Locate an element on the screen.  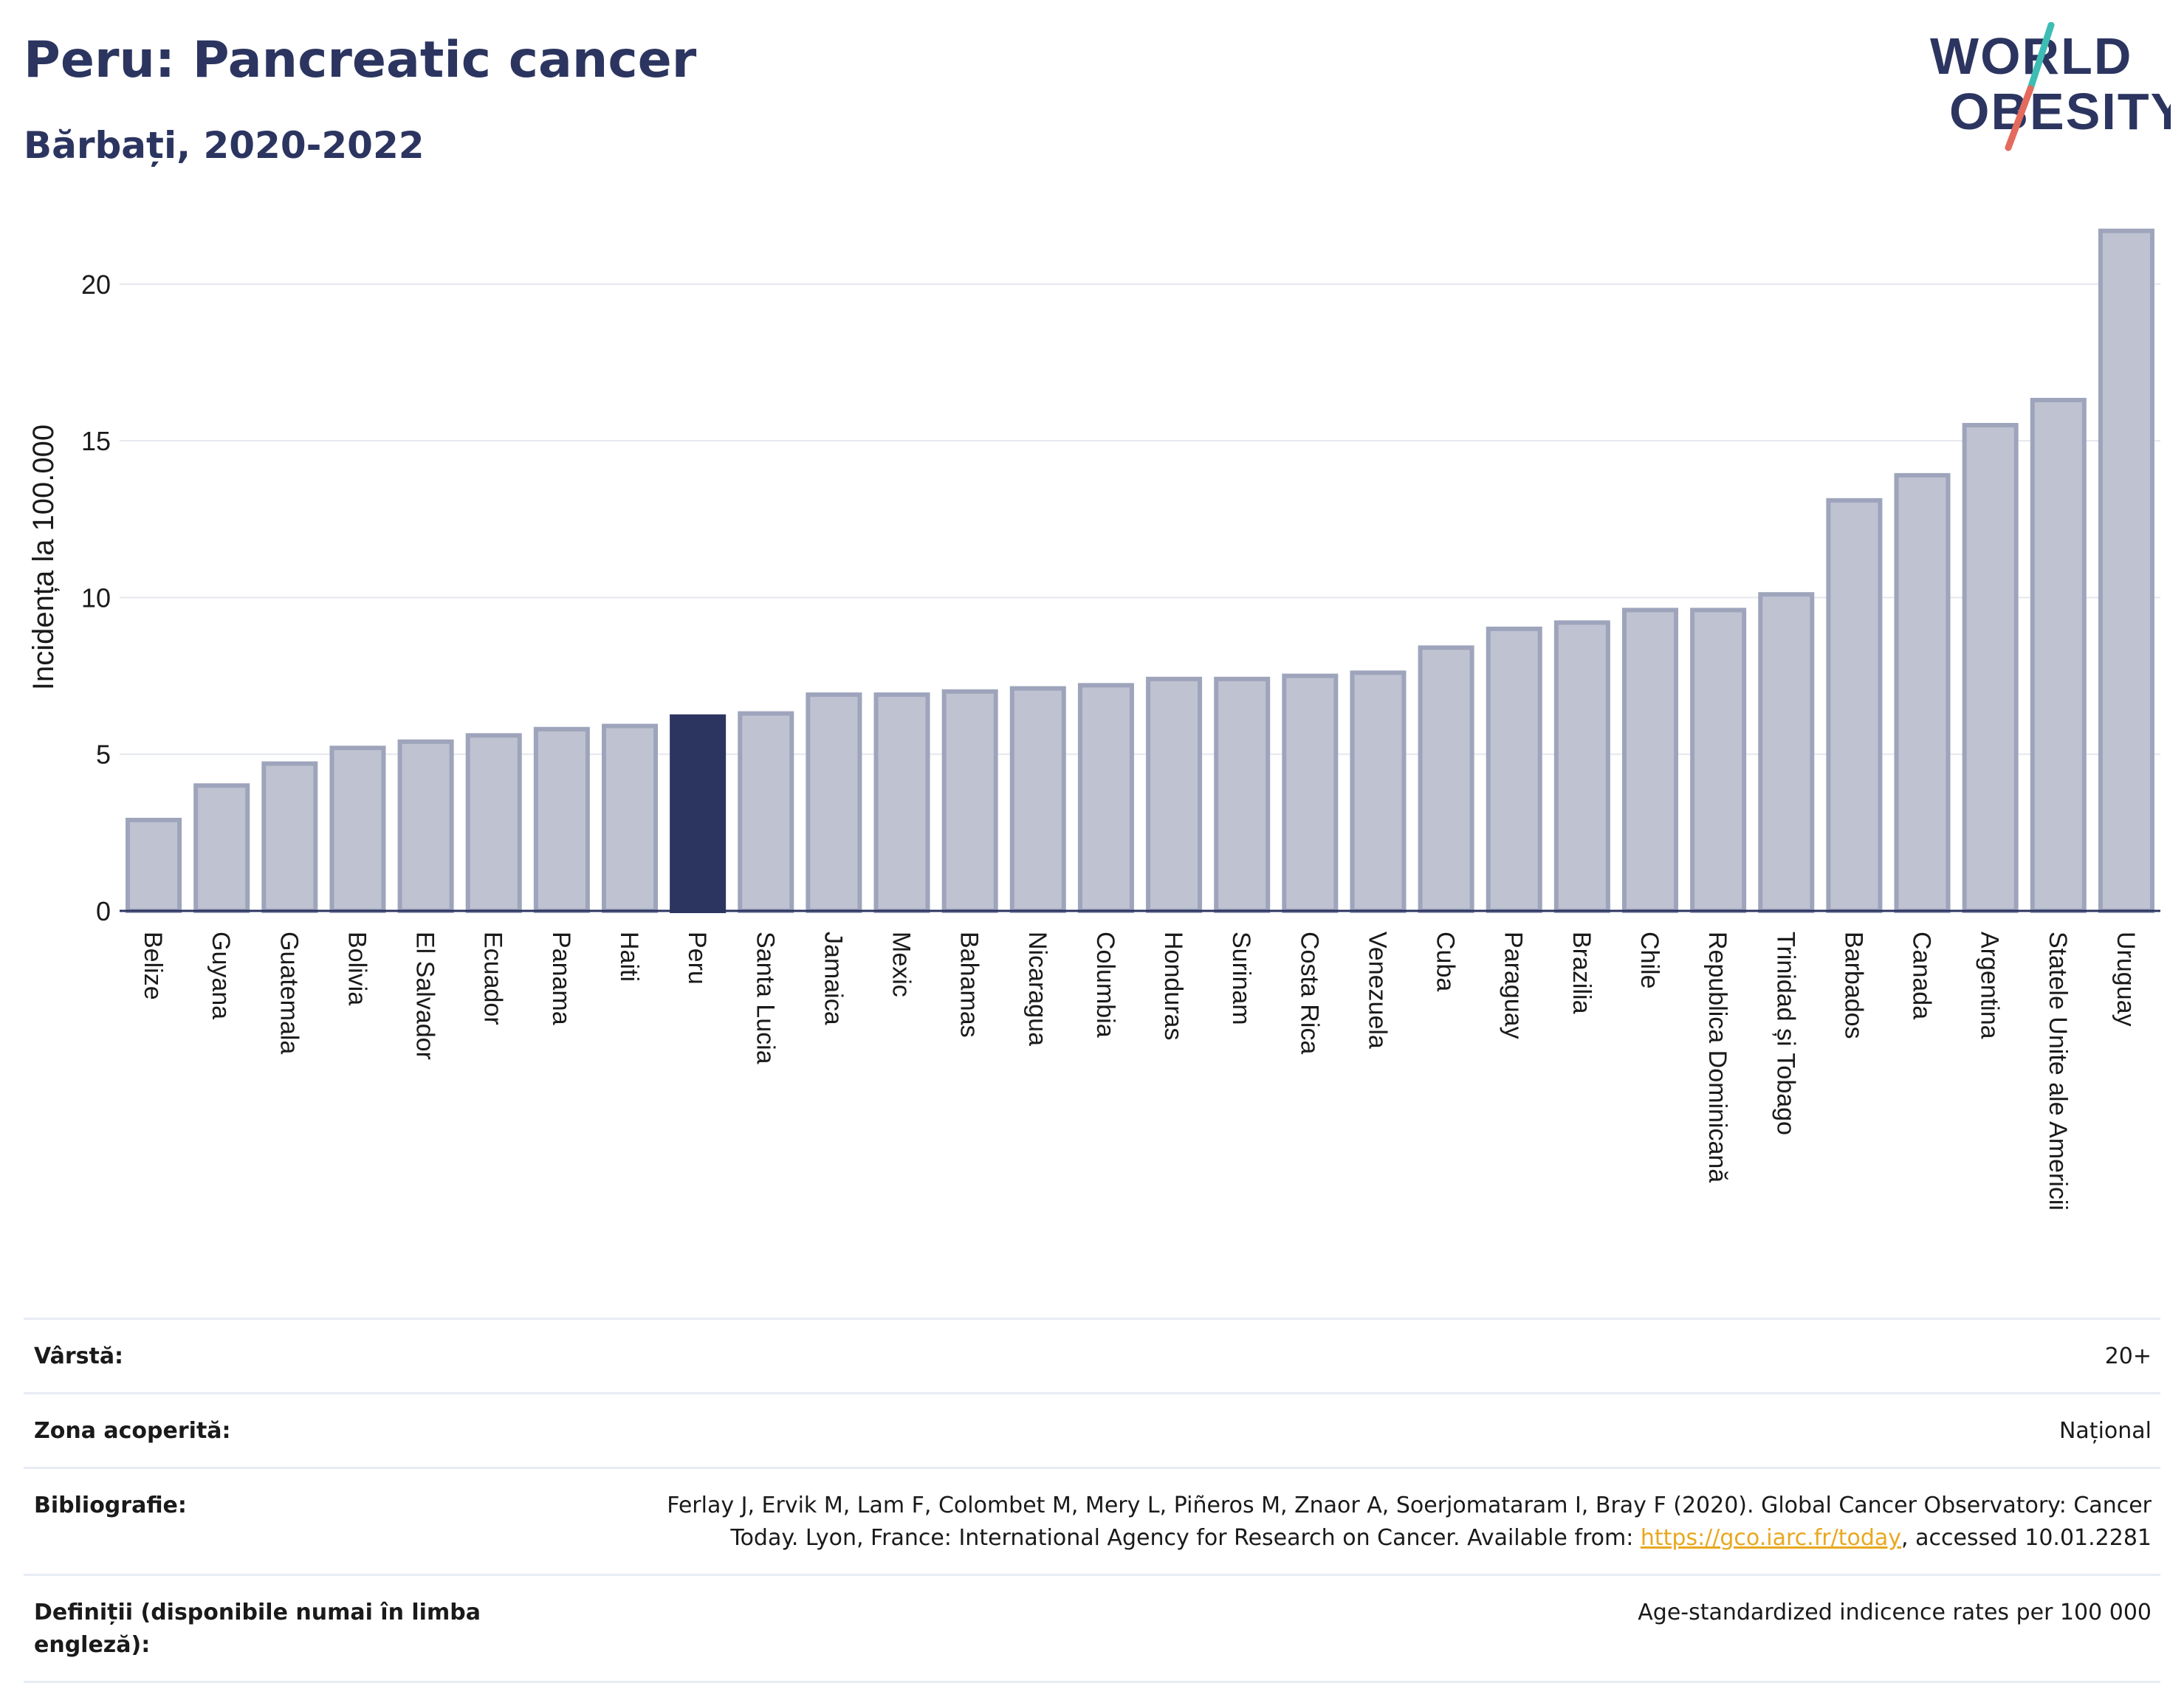
info-value: Național is located at coordinates (2105, 1431).